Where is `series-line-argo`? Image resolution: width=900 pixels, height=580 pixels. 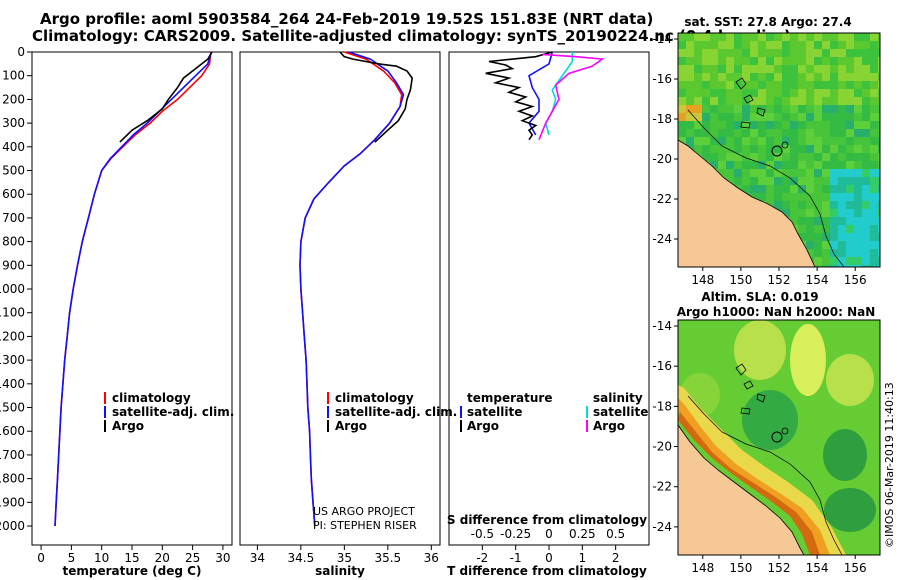
series-line-argo is located at coordinates (166, 97).